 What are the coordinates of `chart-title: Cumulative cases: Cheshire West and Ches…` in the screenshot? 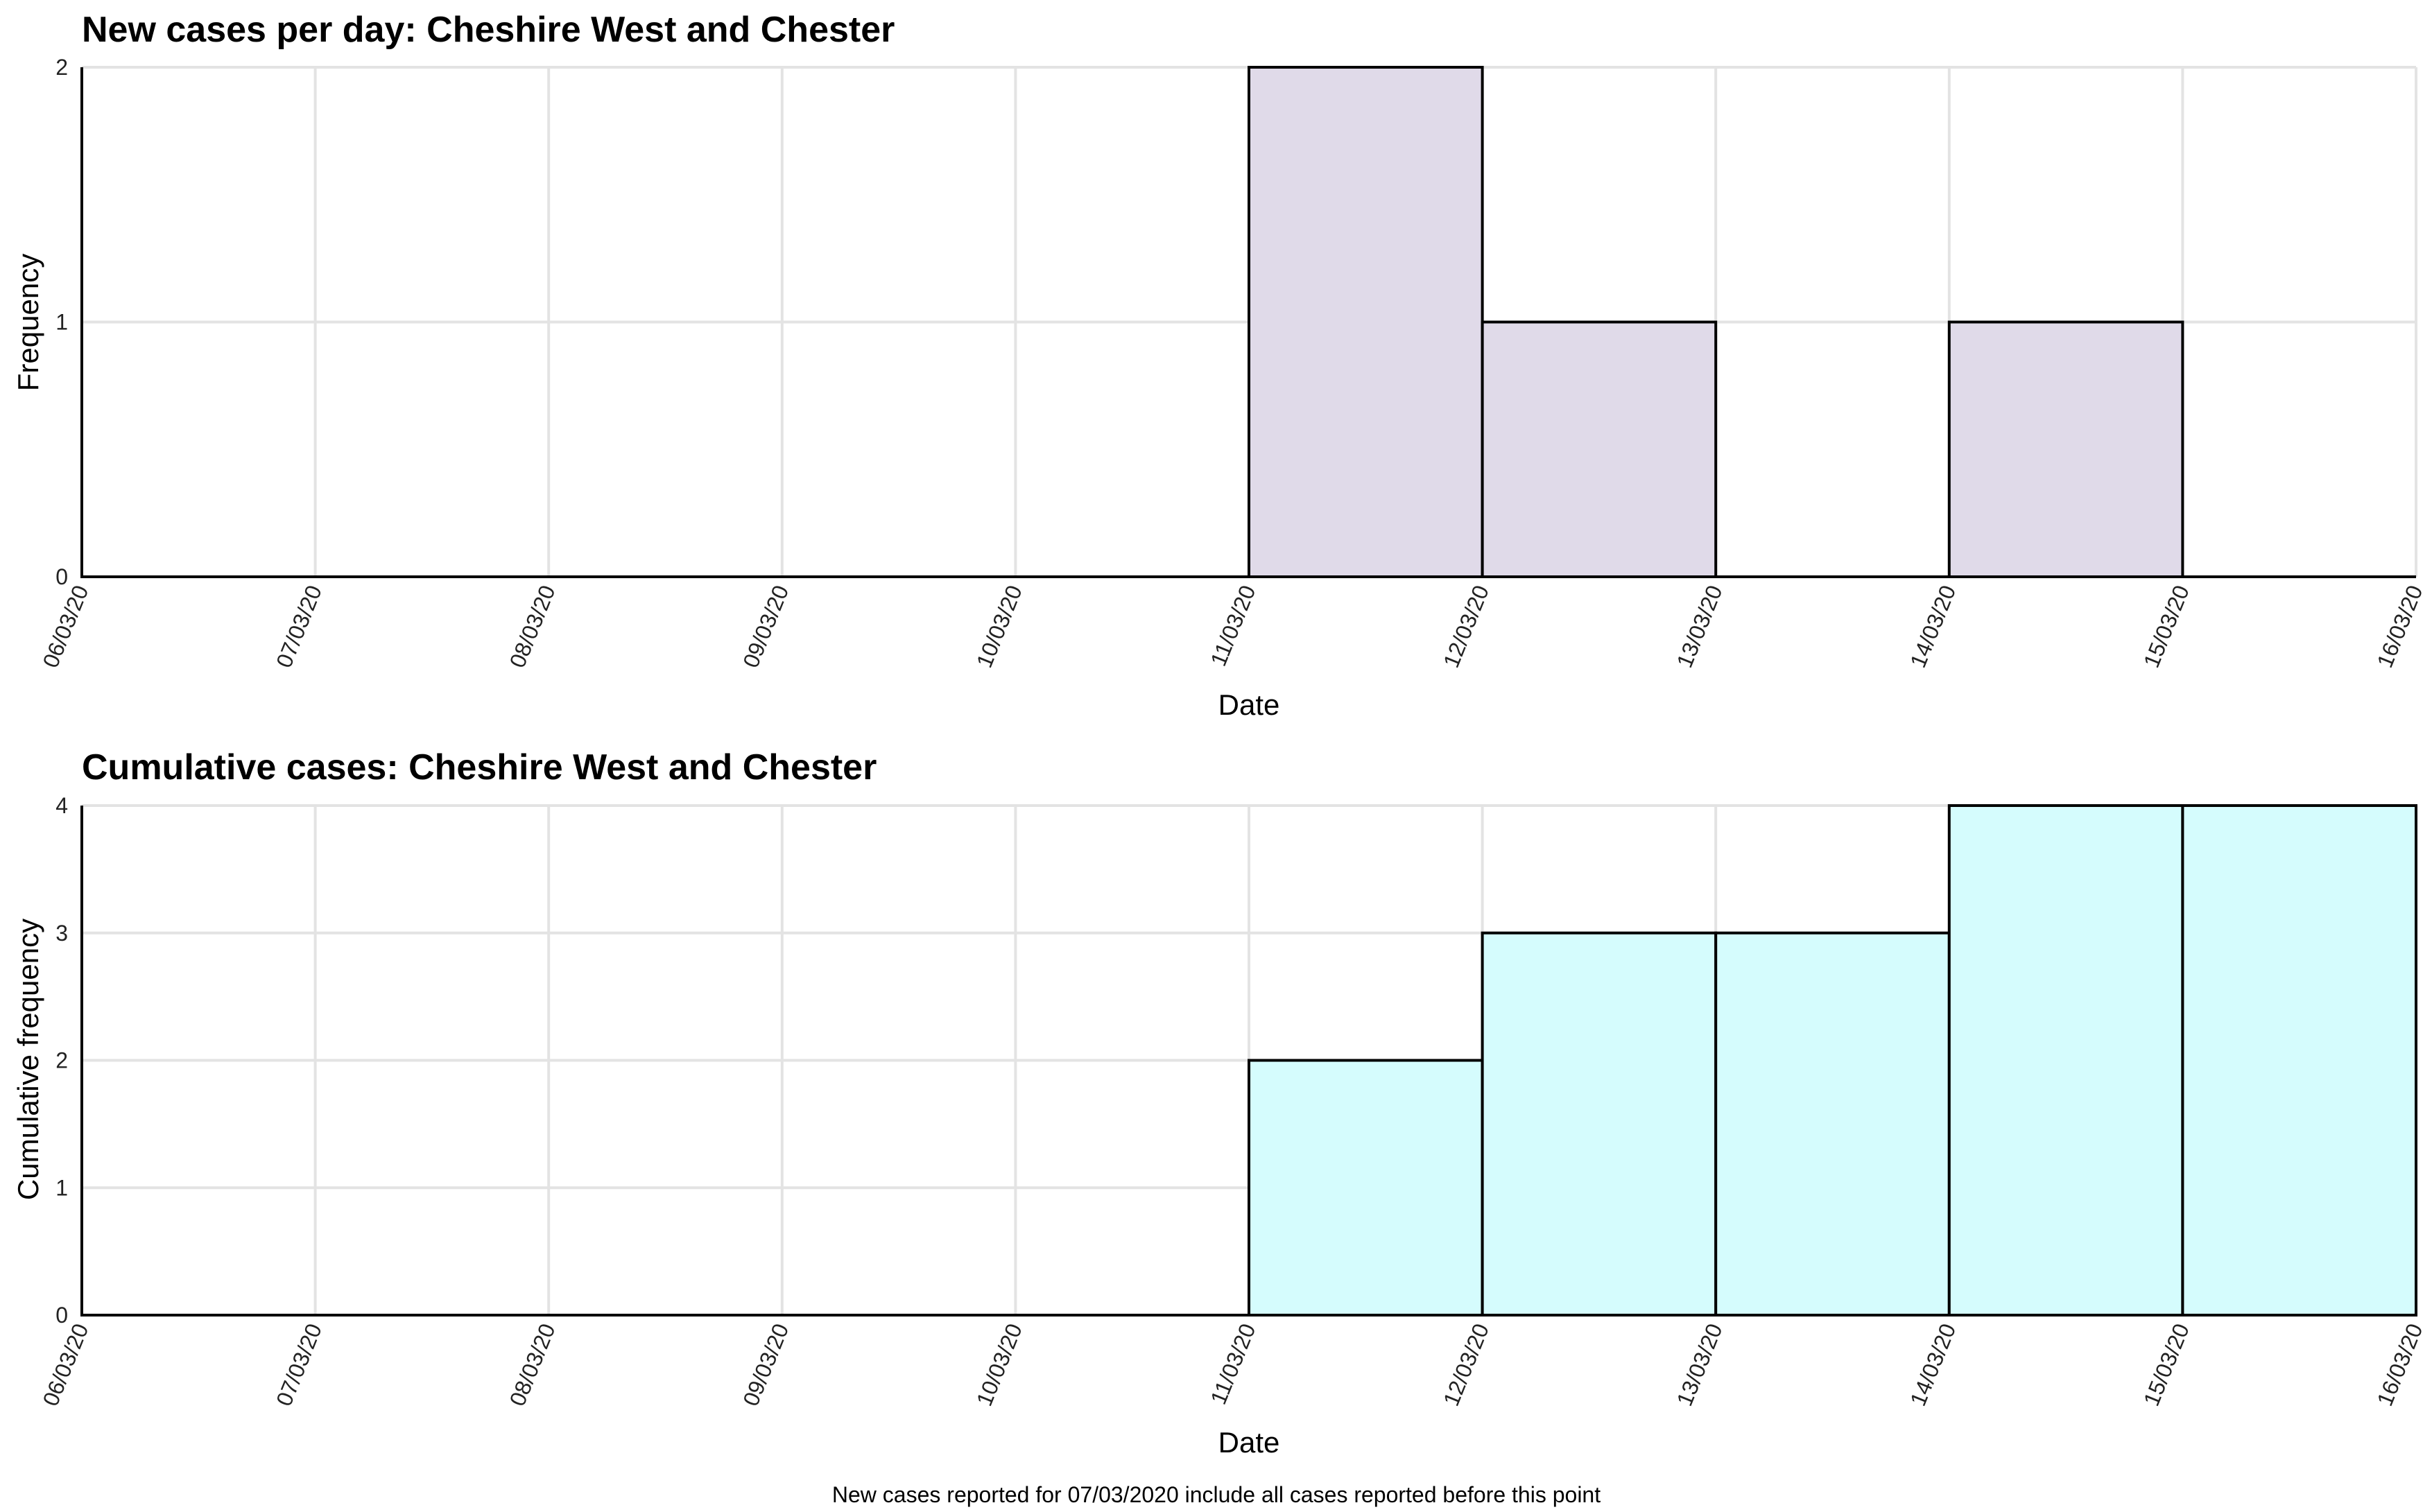 It's located at (479, 767).